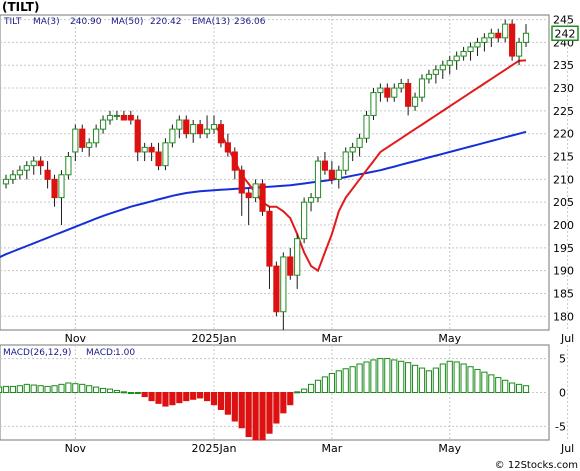 This screenshot has width=580, height=471. What do you see at coordinates (565, 33) in the screenshot?
I see `last-price-value: 242` at bounding box center [565, 33].